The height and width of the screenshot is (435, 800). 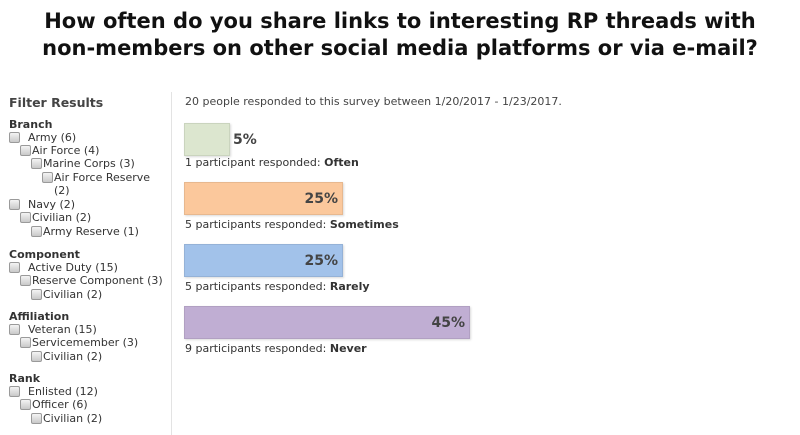 I want to click on filter-item-label: Officer (6), so click(x=60, y=404).